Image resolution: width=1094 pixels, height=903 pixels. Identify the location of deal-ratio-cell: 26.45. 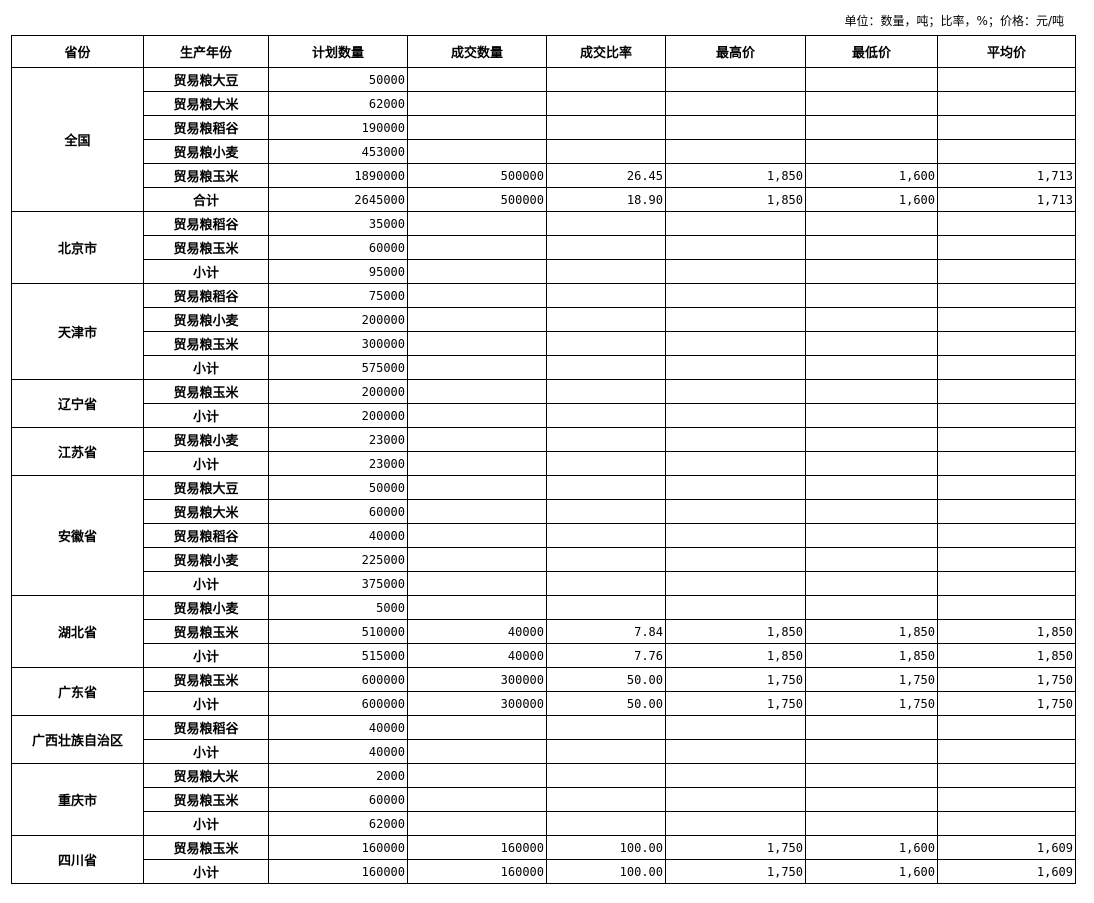
(606, 175).